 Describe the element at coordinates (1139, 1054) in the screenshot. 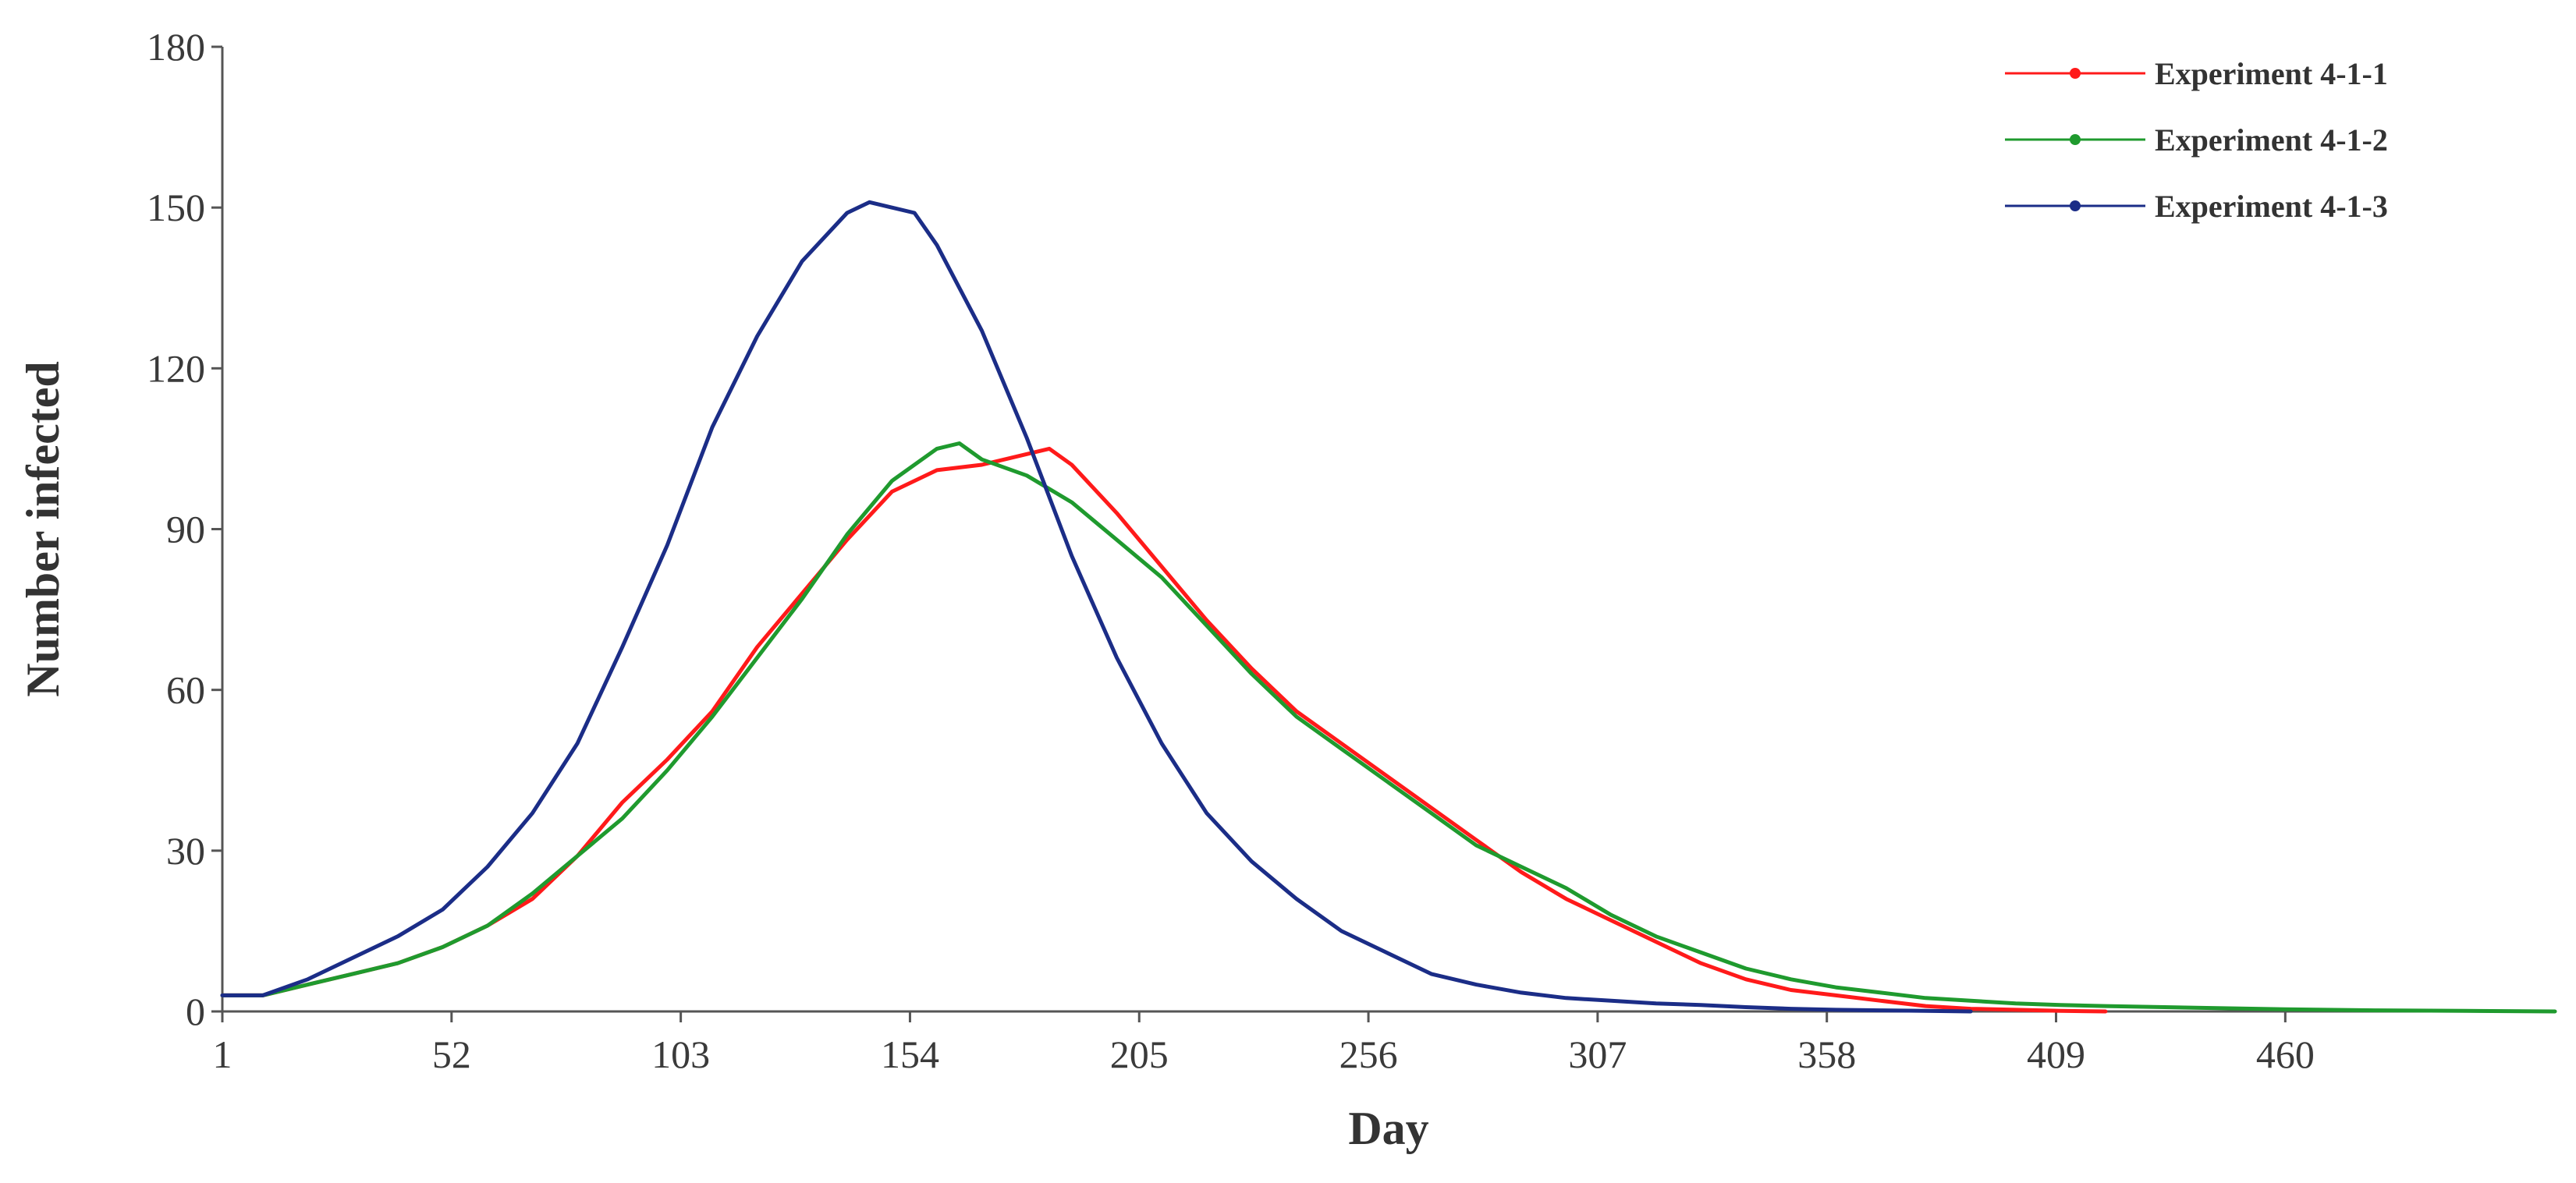

I see `x-tick-label: 205` at that location.